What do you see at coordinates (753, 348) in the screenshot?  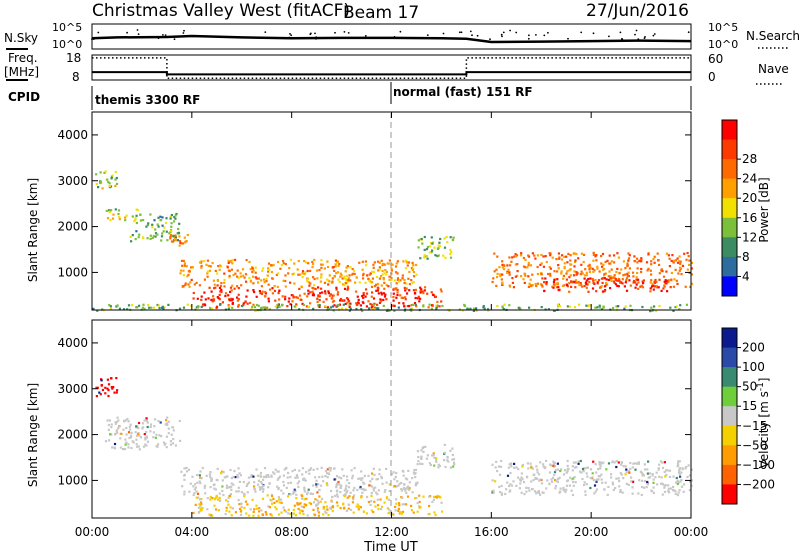 I see `colorbar-tick-label: 200` at bounding box center [753, 348].